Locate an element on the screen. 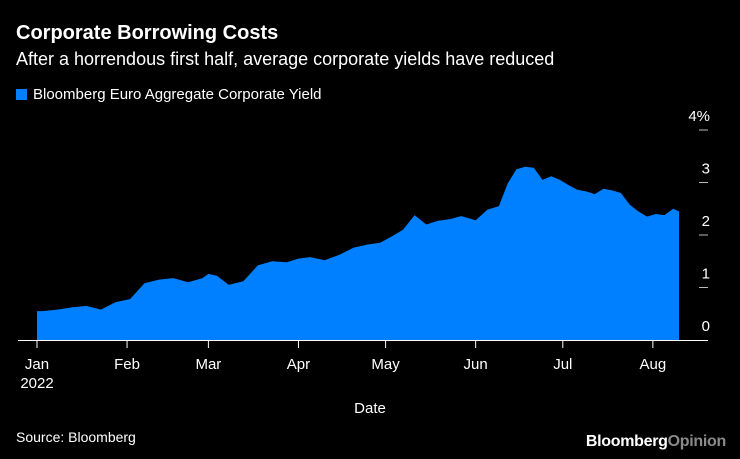 This screenshot has width=740, height=459. chart-legend: Bloomberg Euro Aggregate Corporate Yield is located at coordinates (169, 94).